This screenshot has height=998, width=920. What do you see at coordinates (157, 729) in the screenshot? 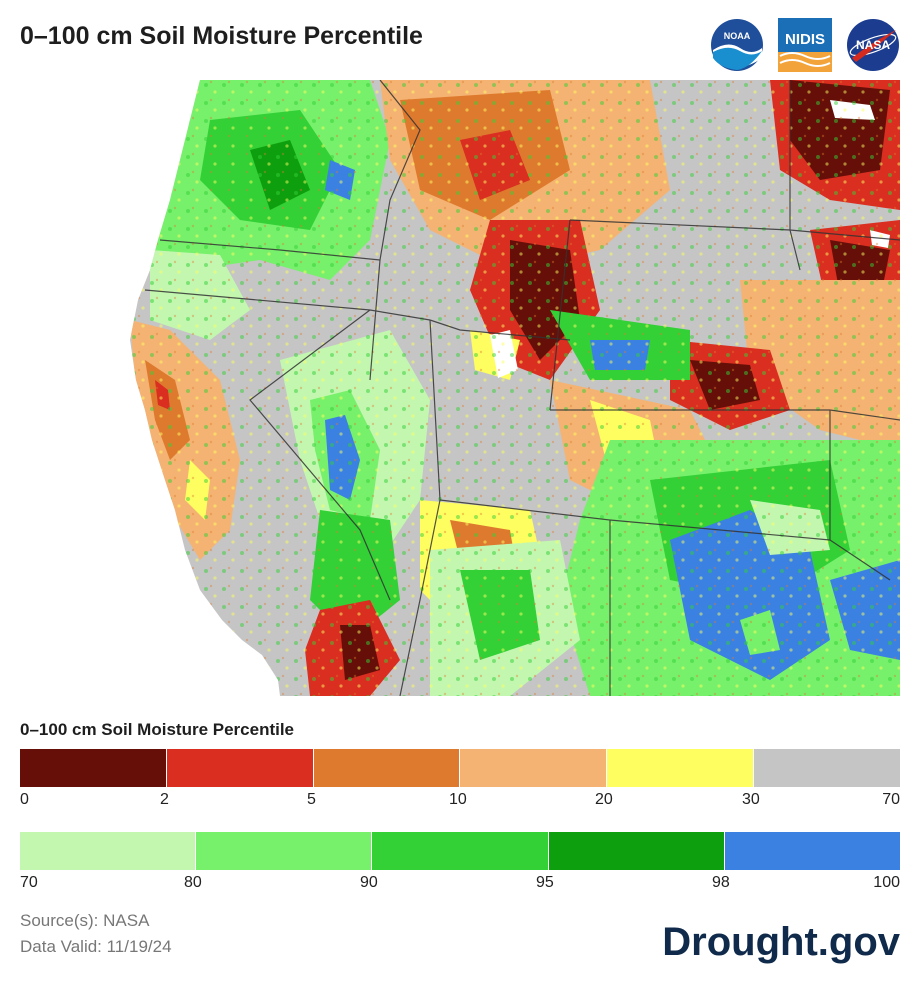
I see `legend-title: 0–100 cm Soil Moisture Percentile` at bounding box center [157, 729].